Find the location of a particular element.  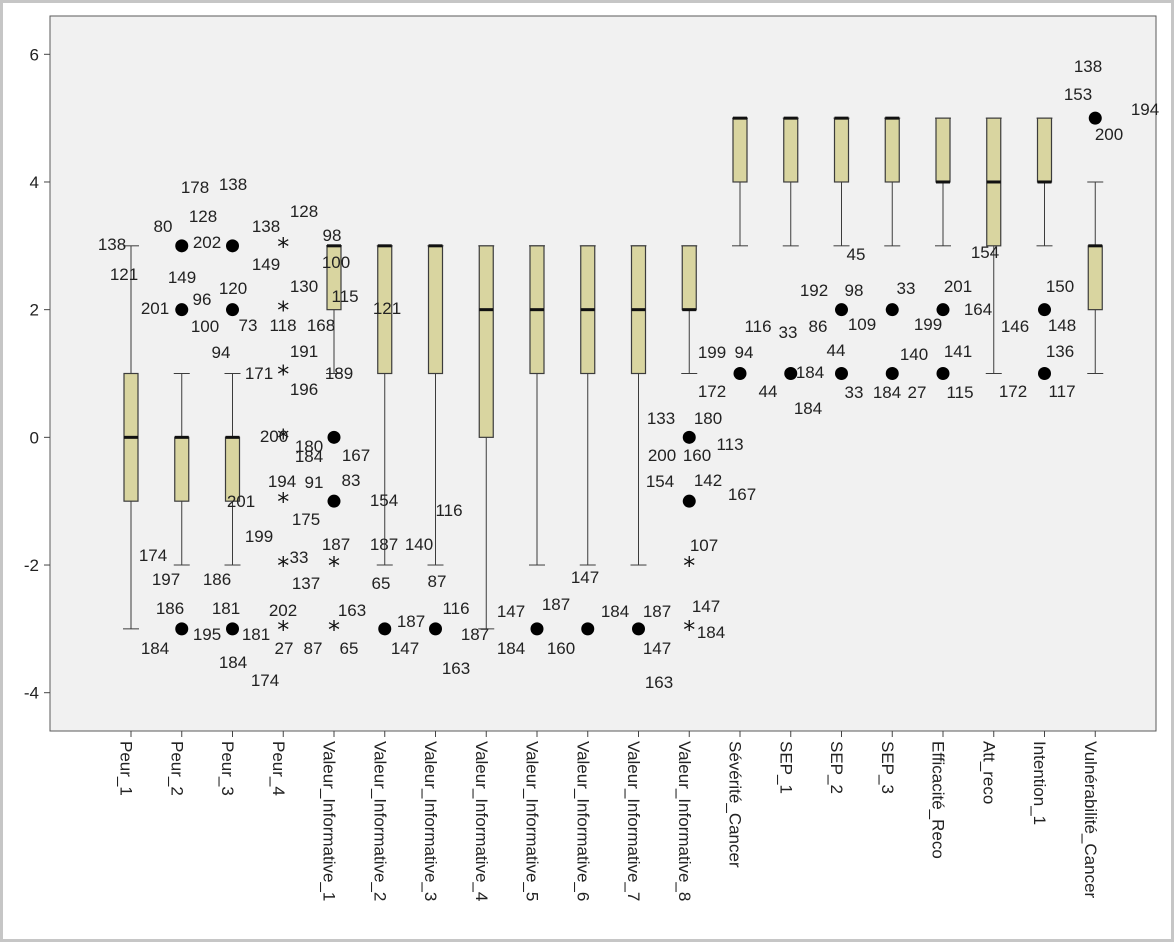

case-label: 100 is located at coordinates (336, 262).